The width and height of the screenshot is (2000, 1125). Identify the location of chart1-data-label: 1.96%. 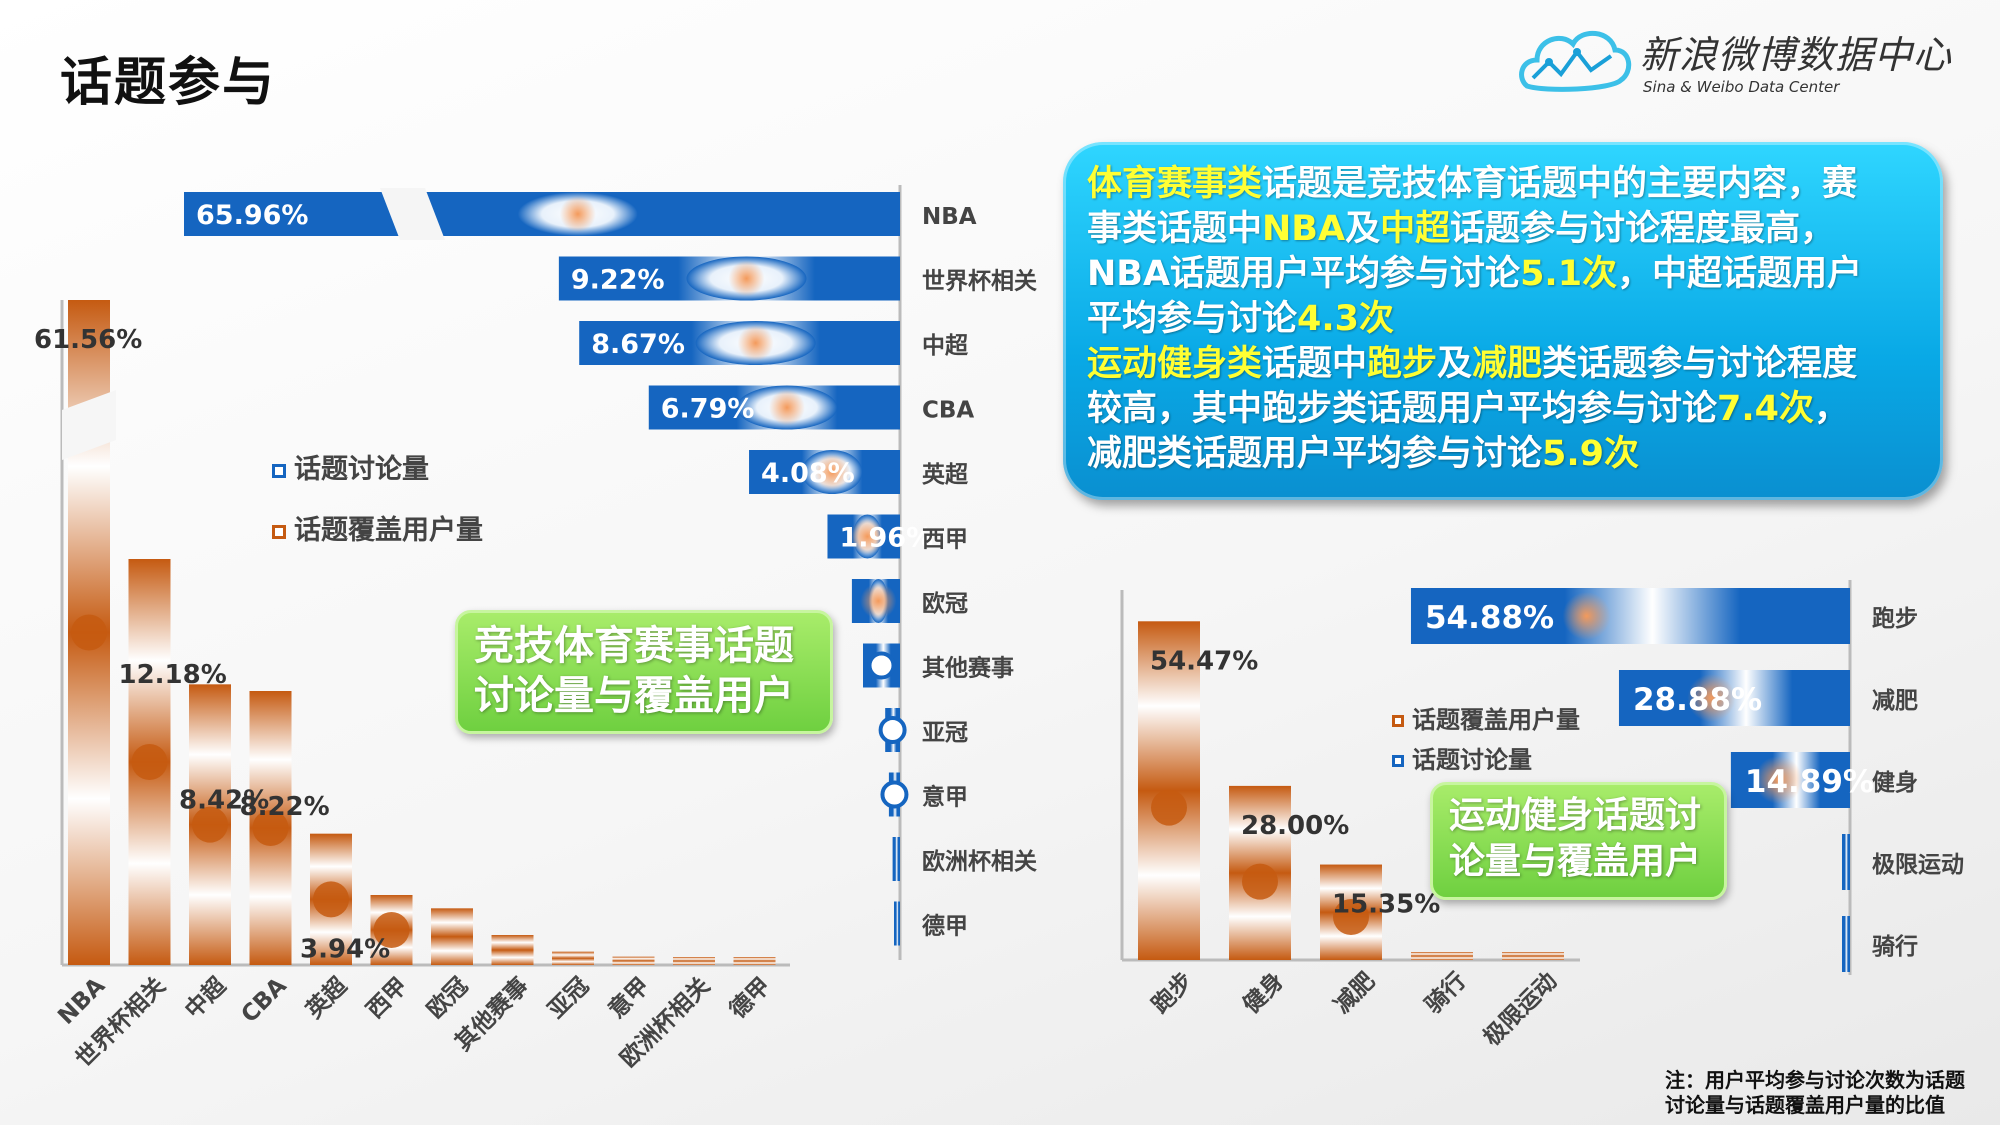
(886, 538).